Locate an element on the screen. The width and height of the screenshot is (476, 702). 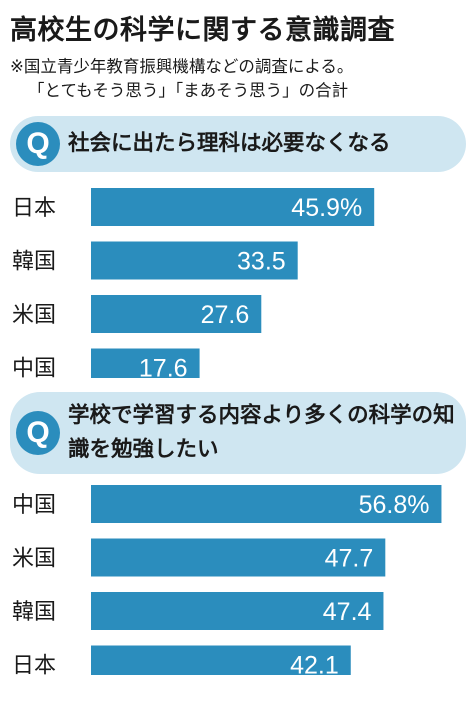
question-text-2: 学校で学習する内容より多くの科学の知識を勉強したい is located at coordinates (261, 432).